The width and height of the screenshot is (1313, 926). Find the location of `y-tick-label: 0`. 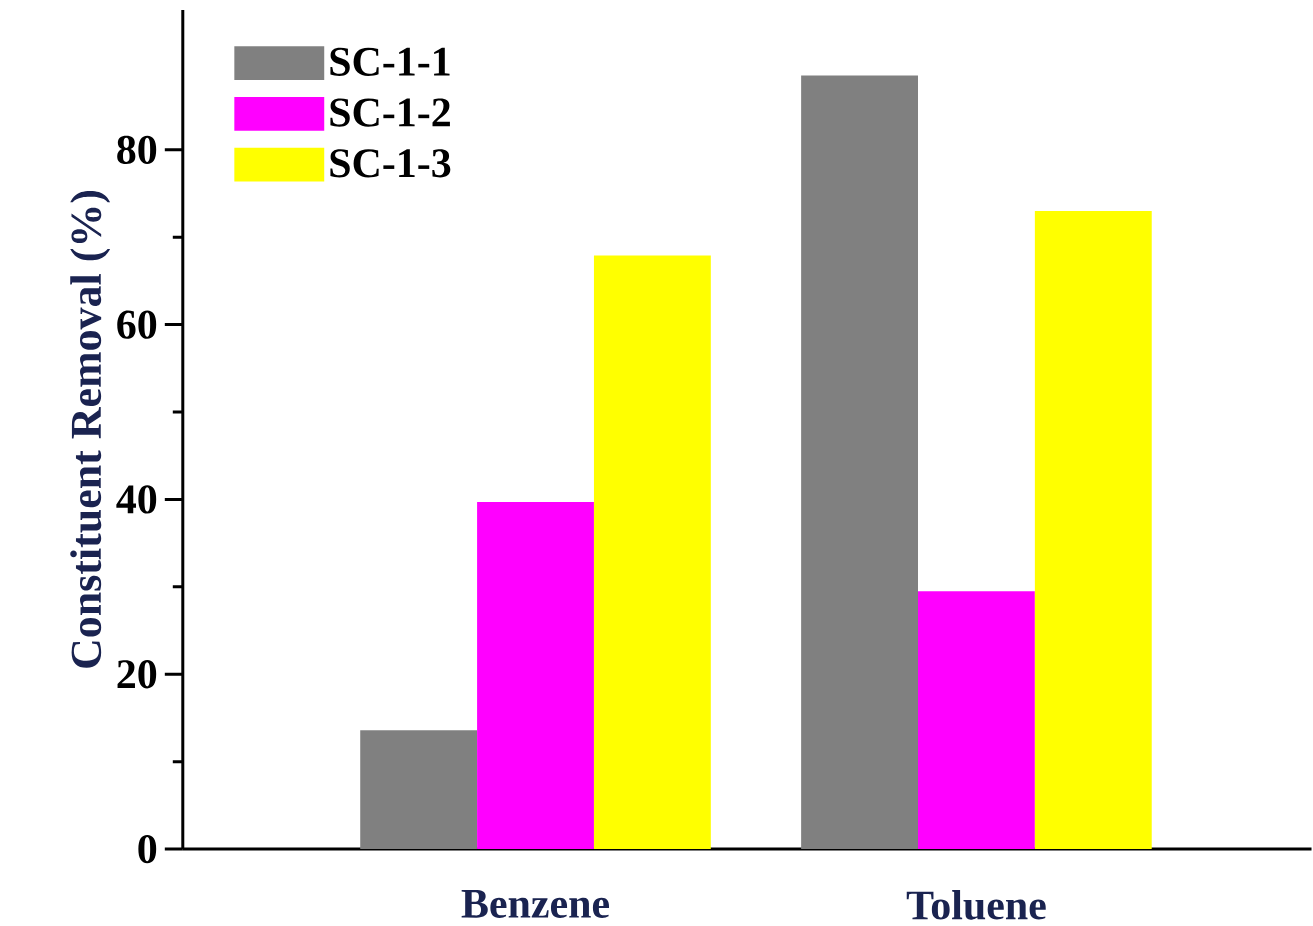

y-tick-label: 0 is located at coordinates (147, 849).